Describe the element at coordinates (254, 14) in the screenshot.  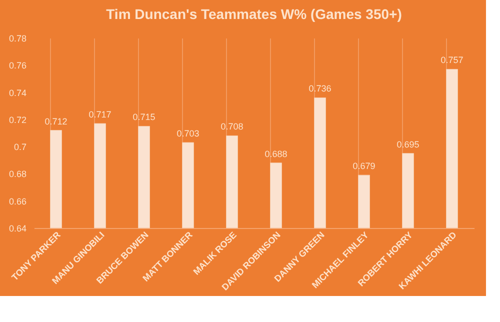
I see `chart-title: Tim Duncan's Teammates W% (Games 350+)` at that location.